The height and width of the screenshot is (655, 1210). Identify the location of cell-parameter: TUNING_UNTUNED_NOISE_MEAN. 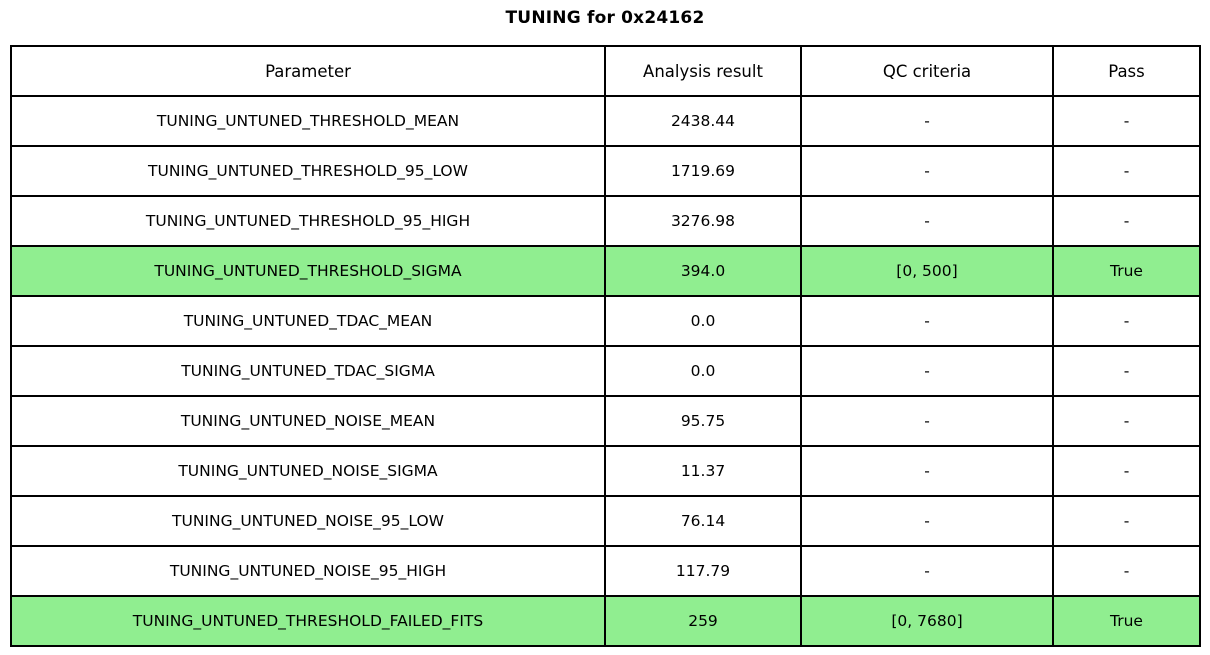
(308, 421).